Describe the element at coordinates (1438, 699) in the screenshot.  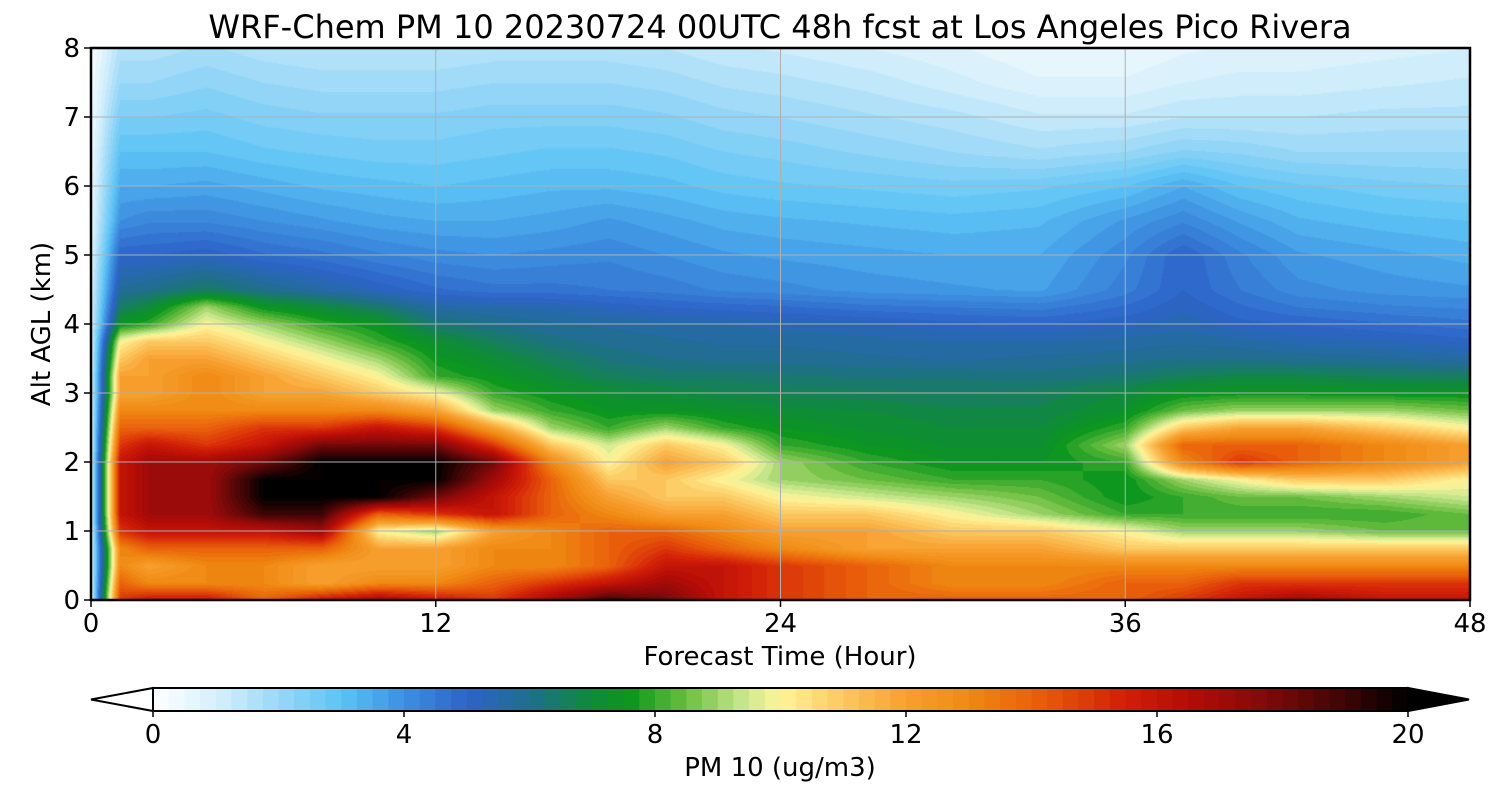
I see `colorbar-extend-max` at that location.